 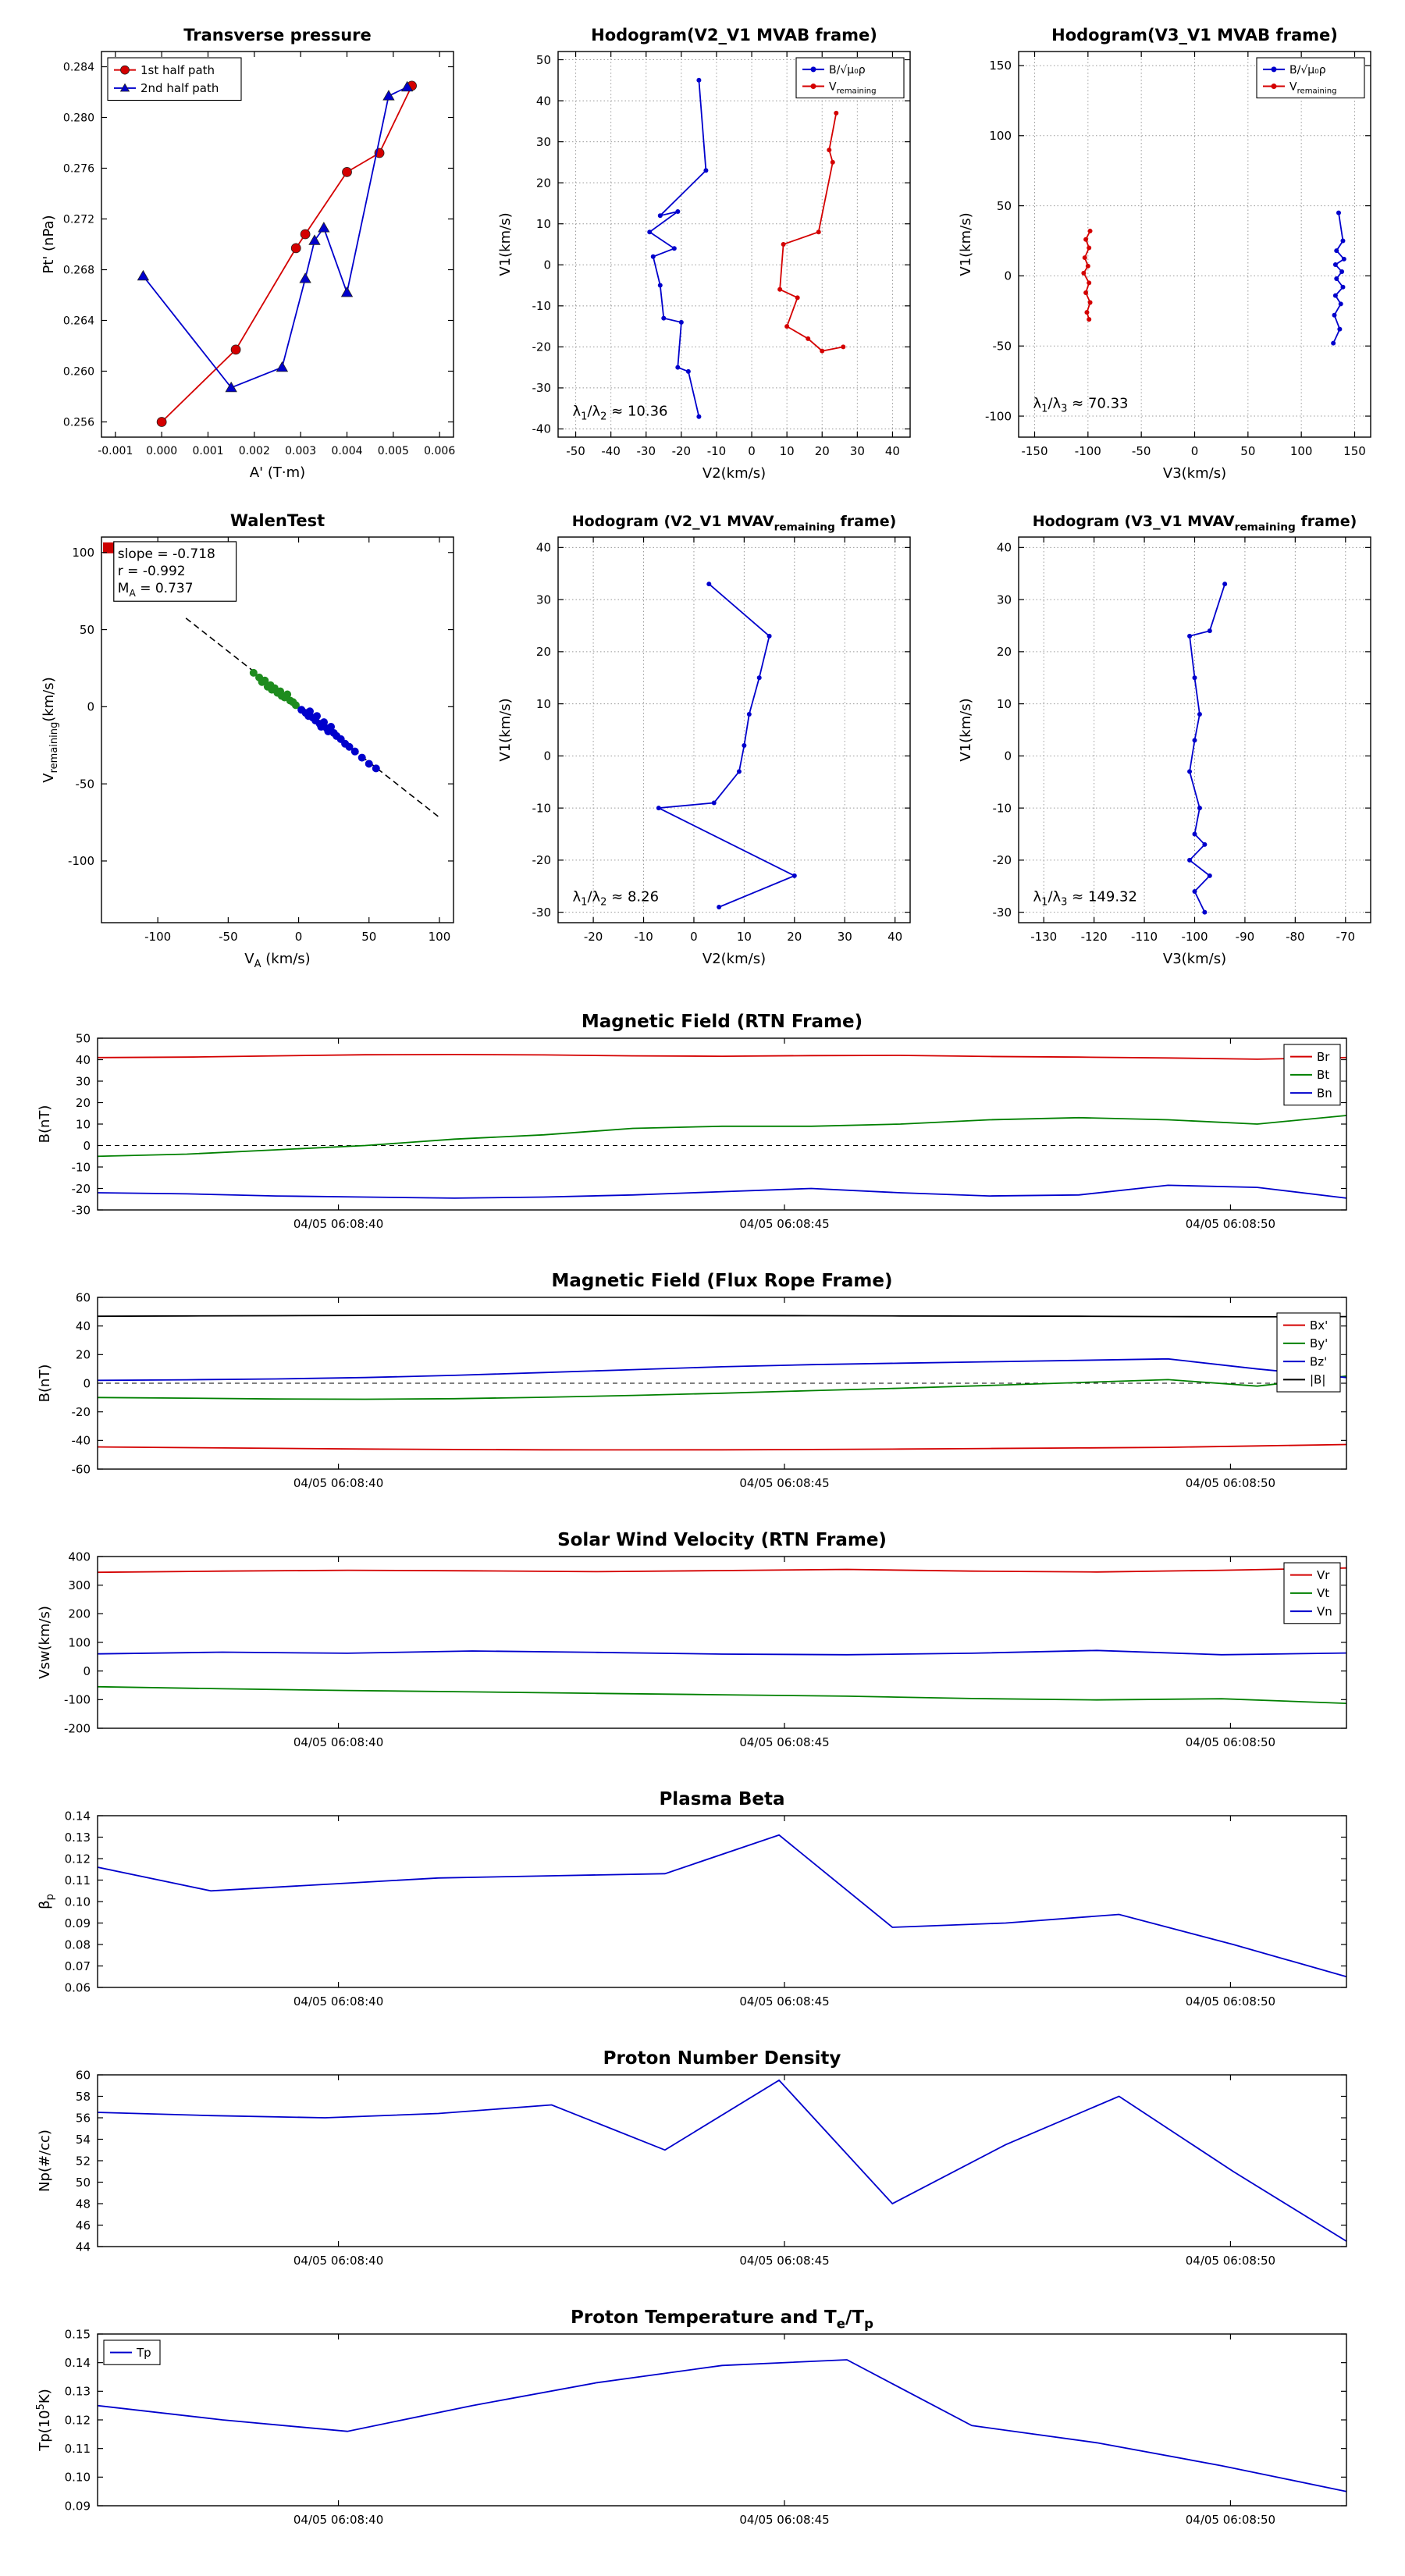 What do you see at coordinates (735, 523) in the screenshot?
I see `svg-text:Hodogram (V2_V1 MVAVremaining: Hodogram (V2_V1 MVAVremaining frame)` at bounding box center [735, 523].